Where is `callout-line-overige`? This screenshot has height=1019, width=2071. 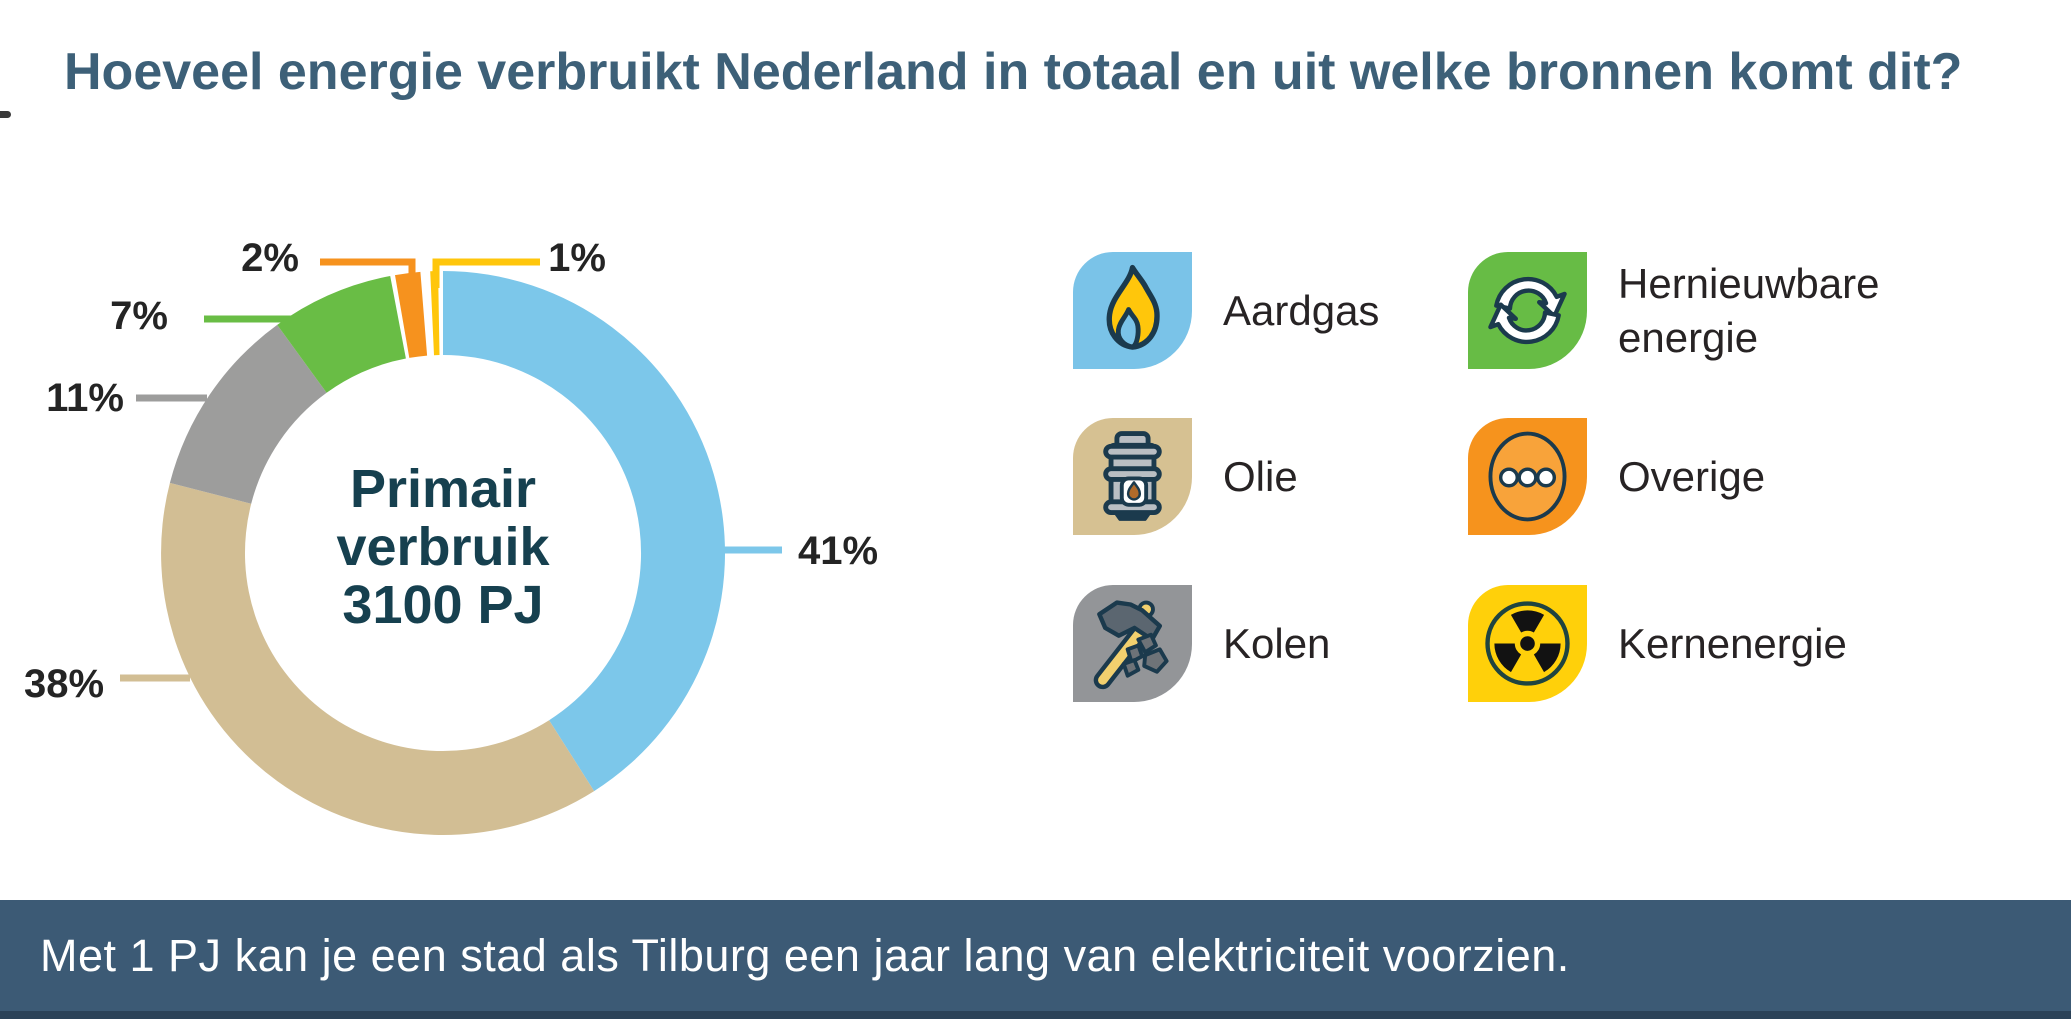 callout-line-overige is located at coordinates (368, 274).